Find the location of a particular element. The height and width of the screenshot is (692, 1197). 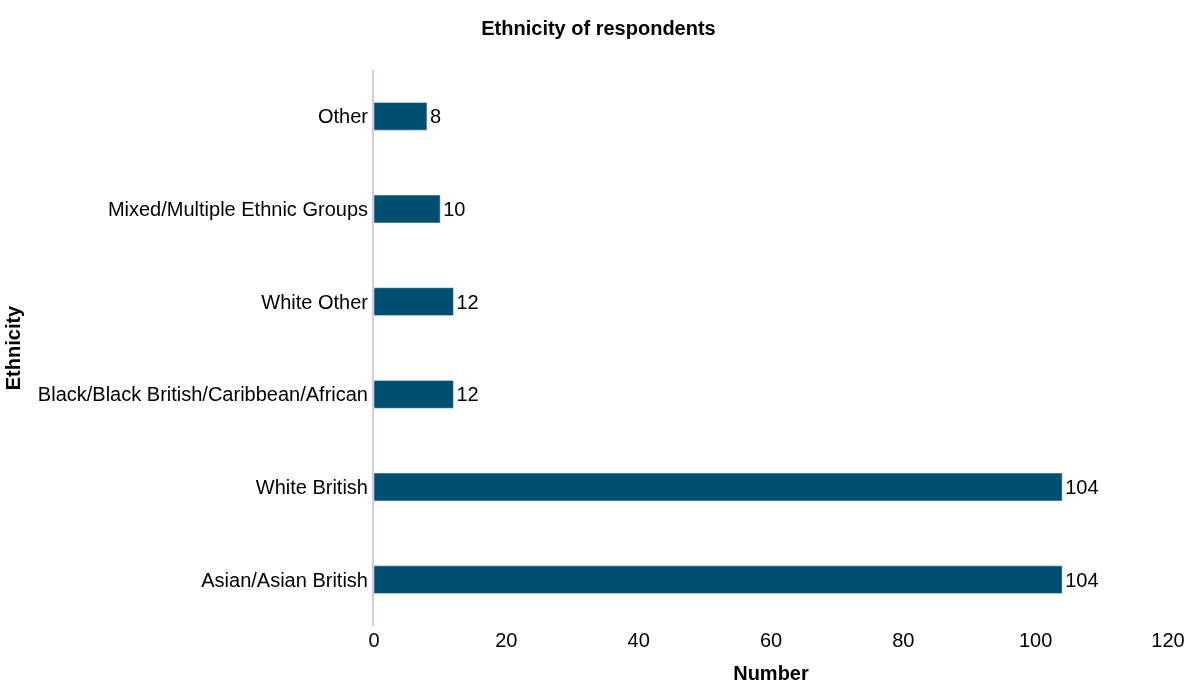

x-tick-label: 0 is located at coordinates (374, 640).